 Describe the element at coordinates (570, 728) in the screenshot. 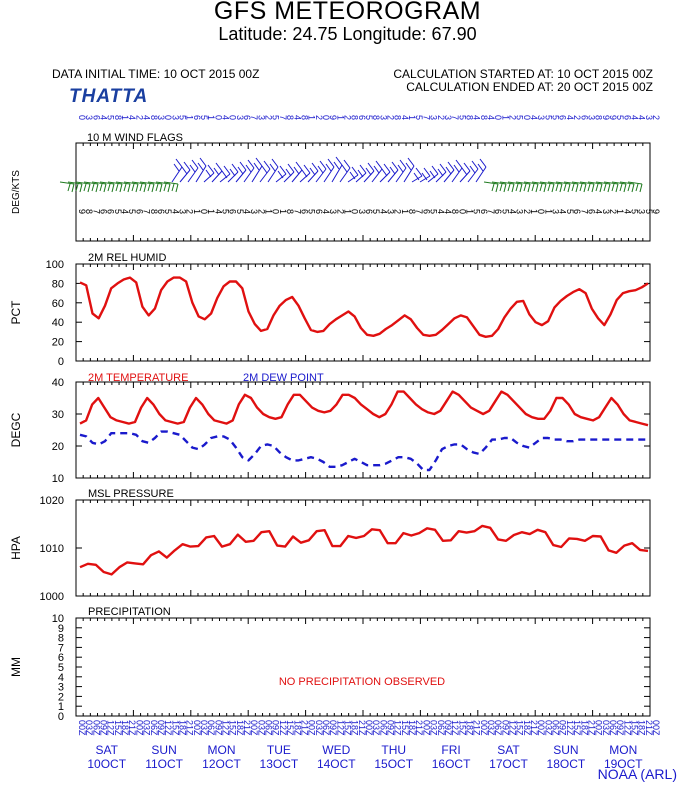

I see `x-hour-label: 12Z` at that location.